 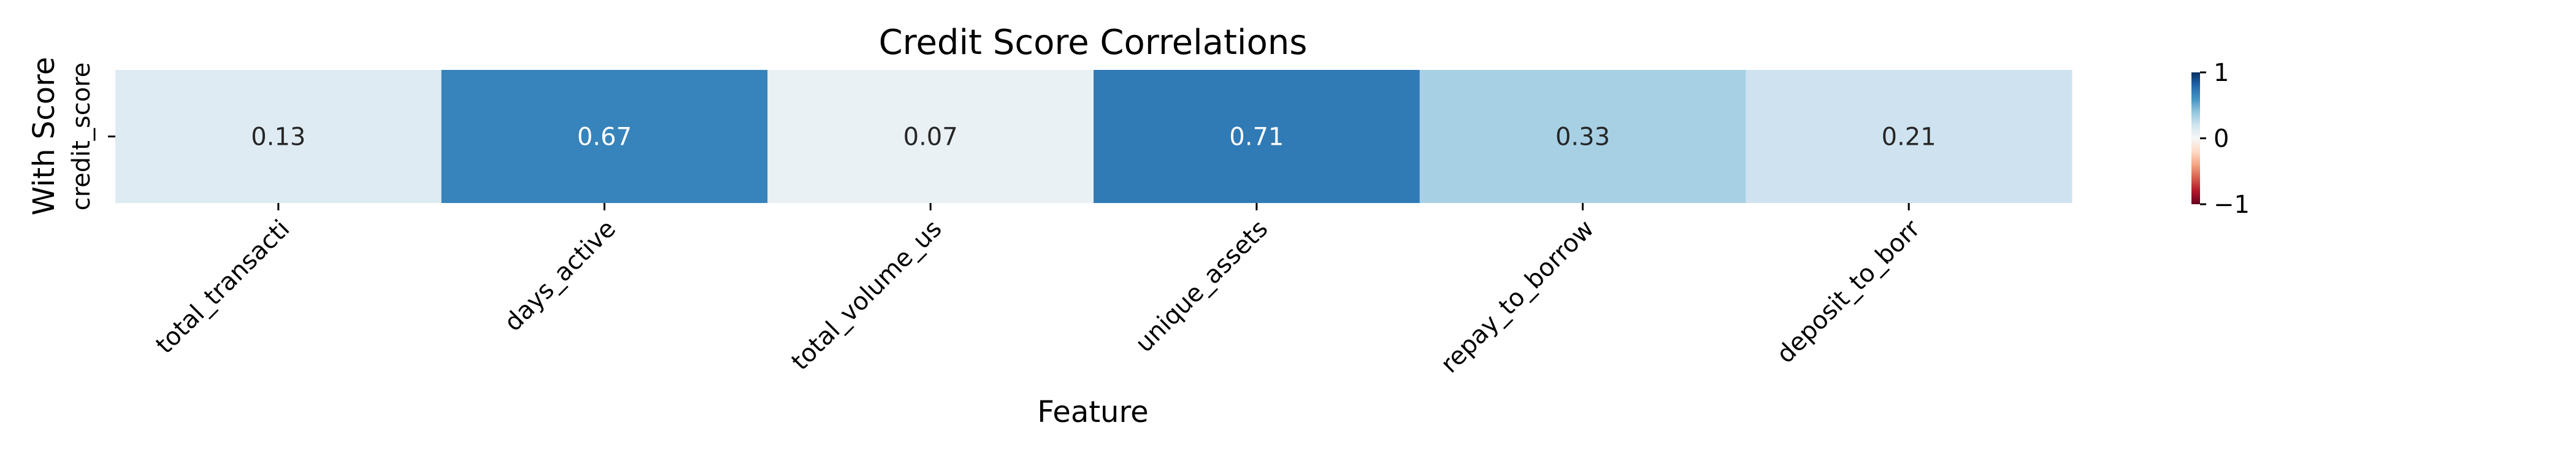 What do you see at coordinates (1517, 296) in the screenshot?
I see `x-tick-label: repay_to_borrow` at bounding box center [1517, 296].